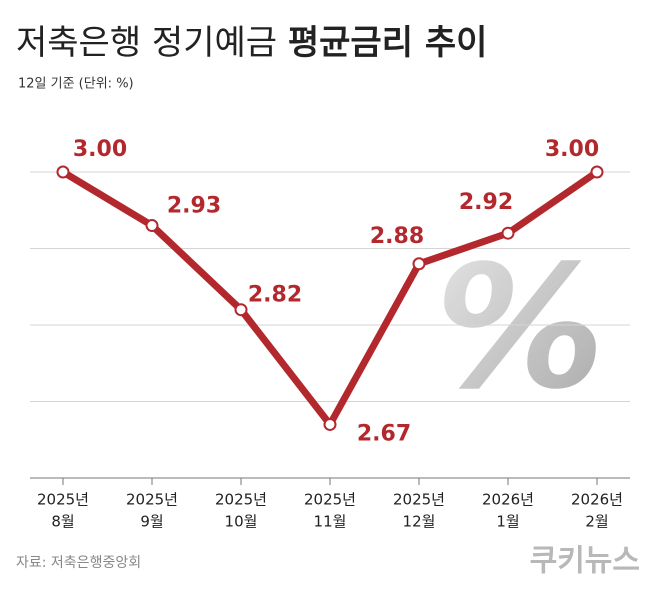  Describe the element at coordinates (507, 522) in the screenshot. I see `x-tick-label: 1월` at that location.